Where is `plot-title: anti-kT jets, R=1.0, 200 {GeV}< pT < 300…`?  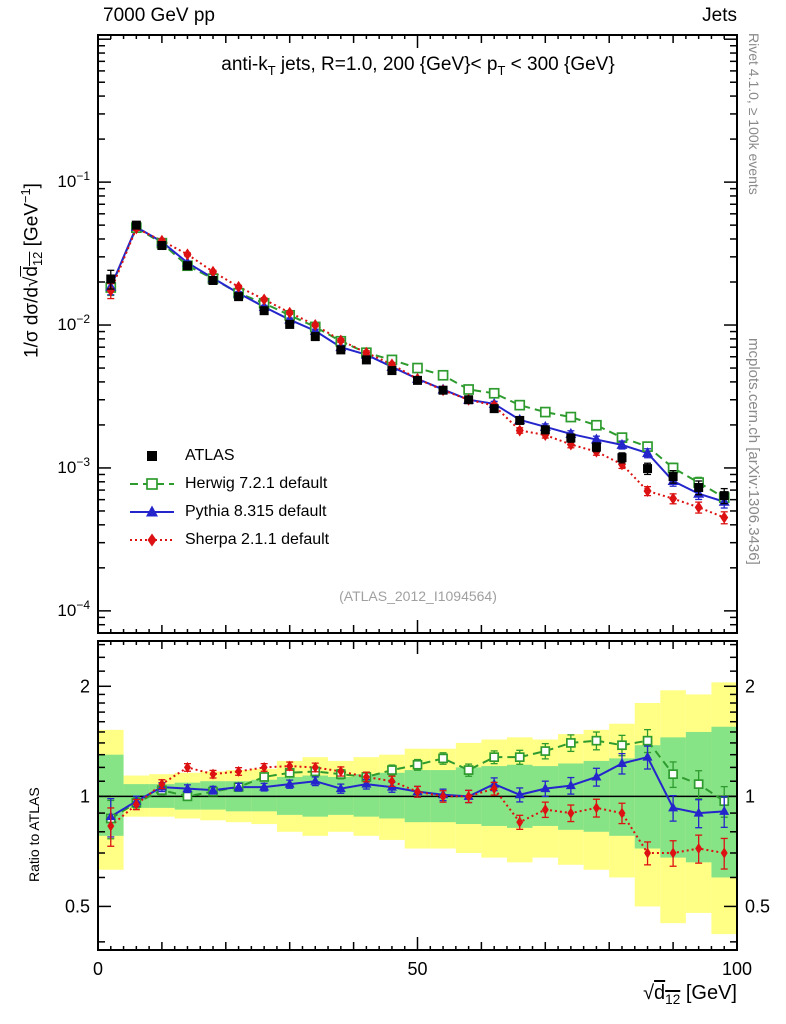 plot-title: anti-kT jets, R=1.0, 200 {GeV}< pT < 300… is located at coordinates (418, 66).